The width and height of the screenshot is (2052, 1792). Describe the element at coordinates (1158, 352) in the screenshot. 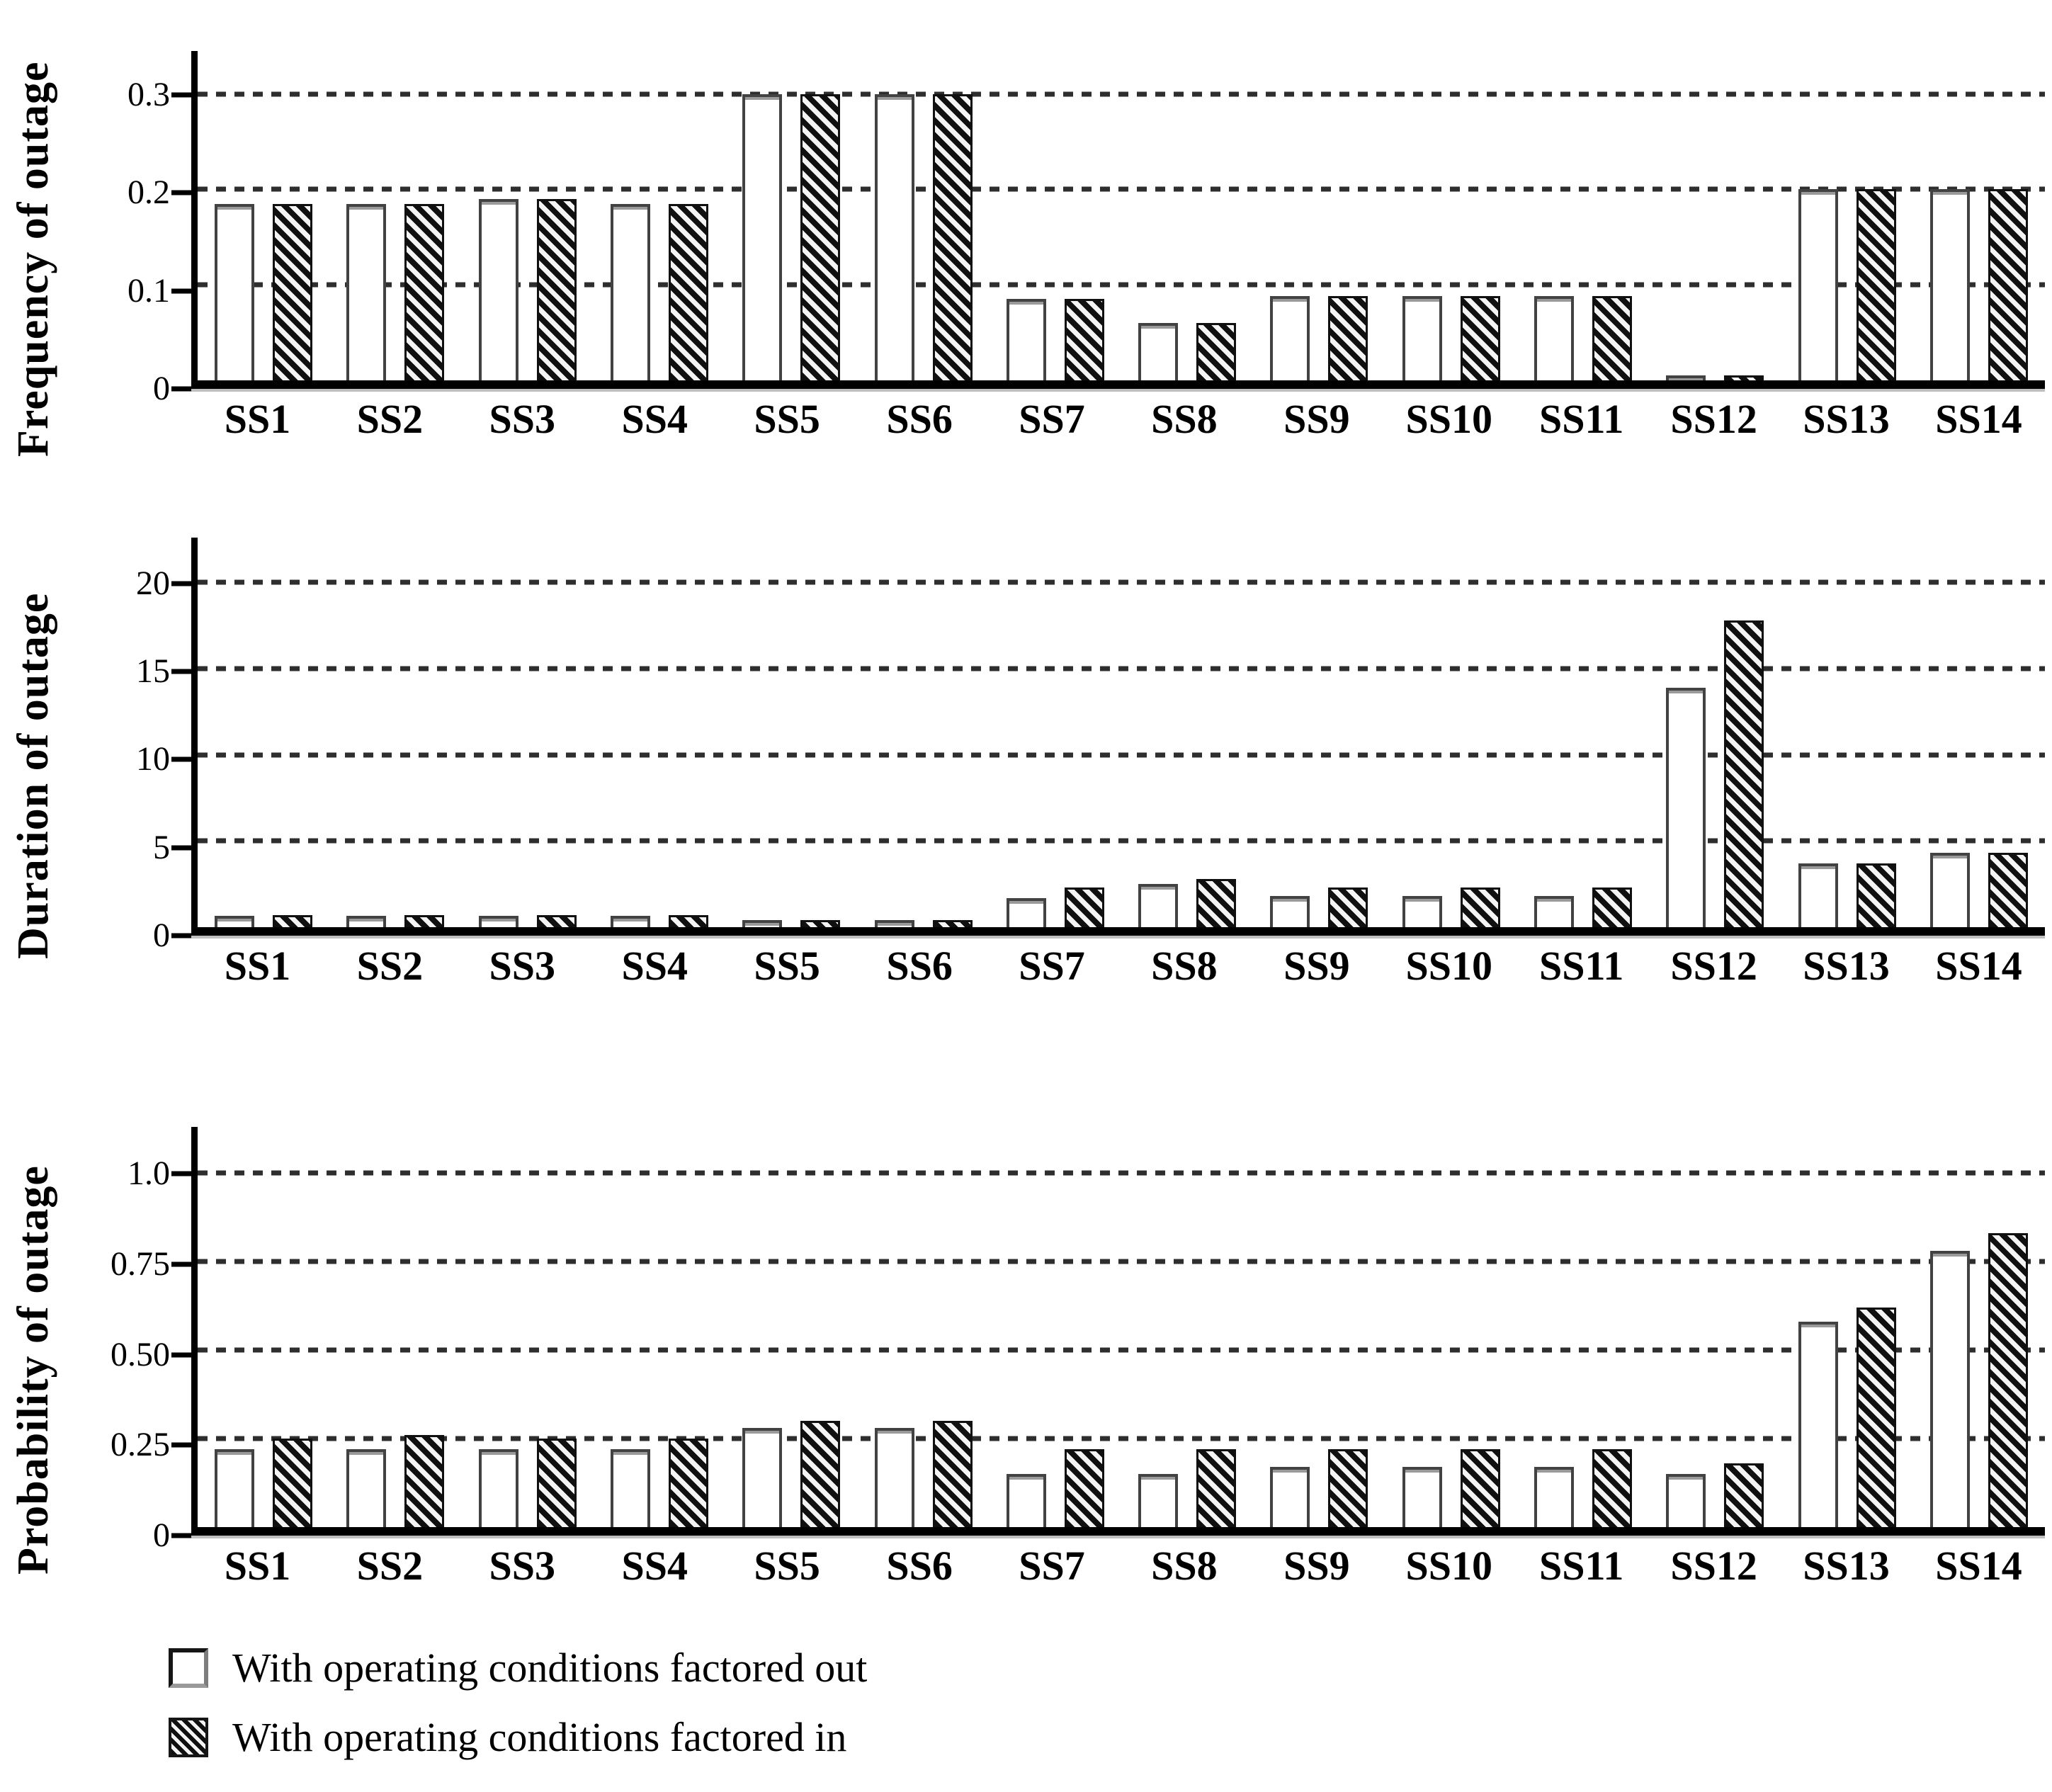

I see `bar-ss8-factored-out` at that location.